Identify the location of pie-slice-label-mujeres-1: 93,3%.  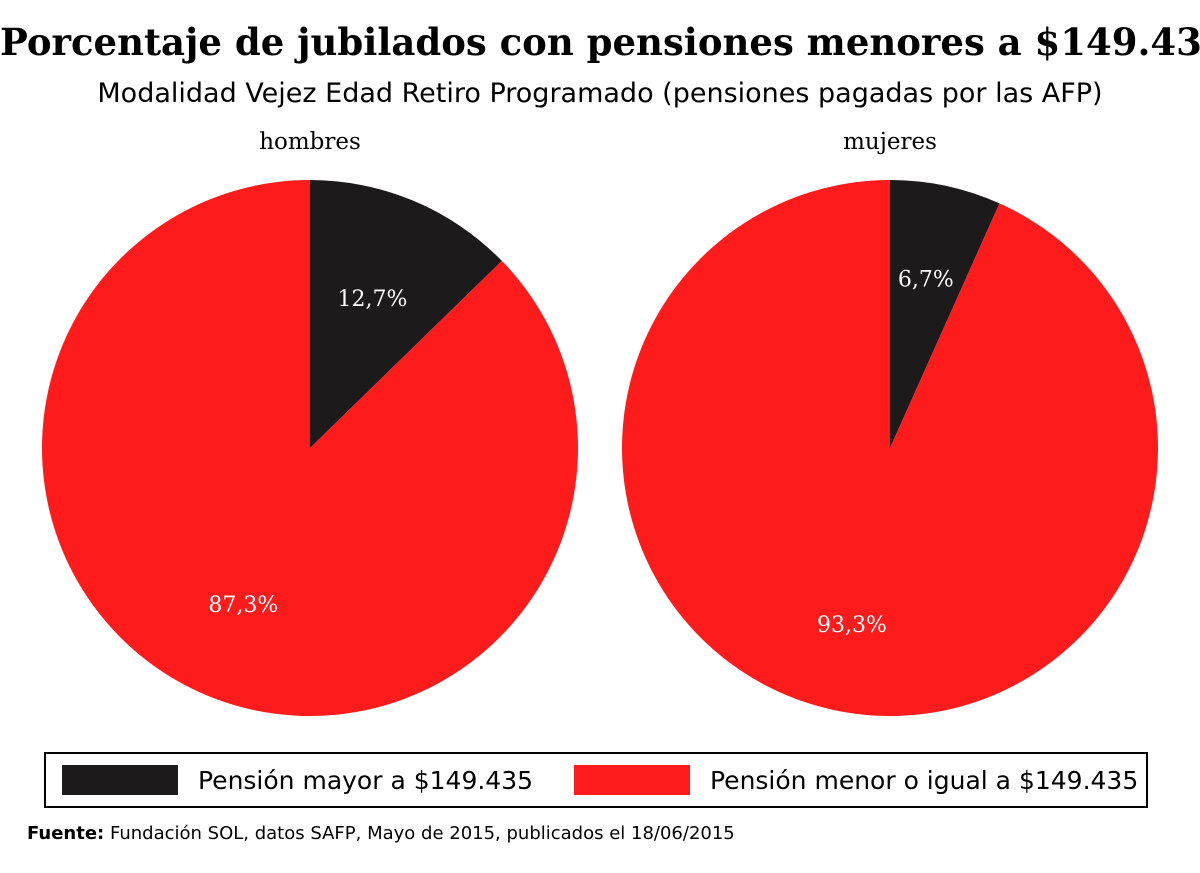
(852, 625).